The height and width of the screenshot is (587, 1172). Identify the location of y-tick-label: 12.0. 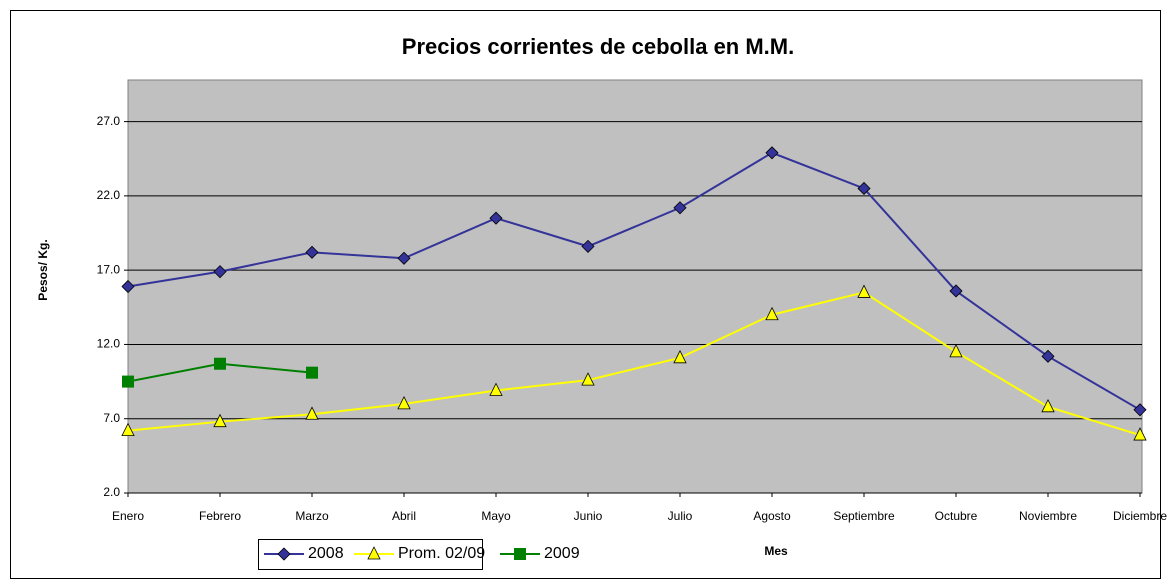
(109, 344).